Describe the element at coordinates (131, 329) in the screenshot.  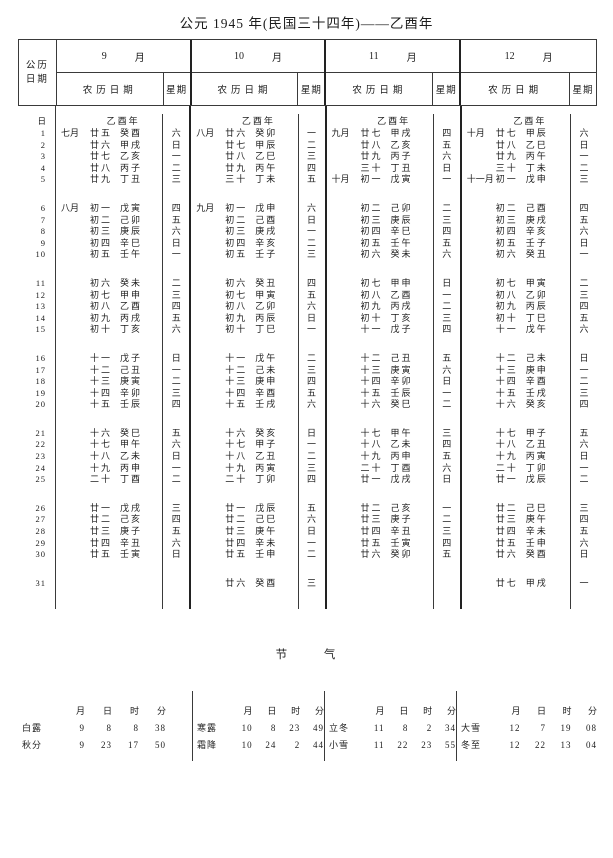
I see `ganzhi-day: 丁亥` at that location.